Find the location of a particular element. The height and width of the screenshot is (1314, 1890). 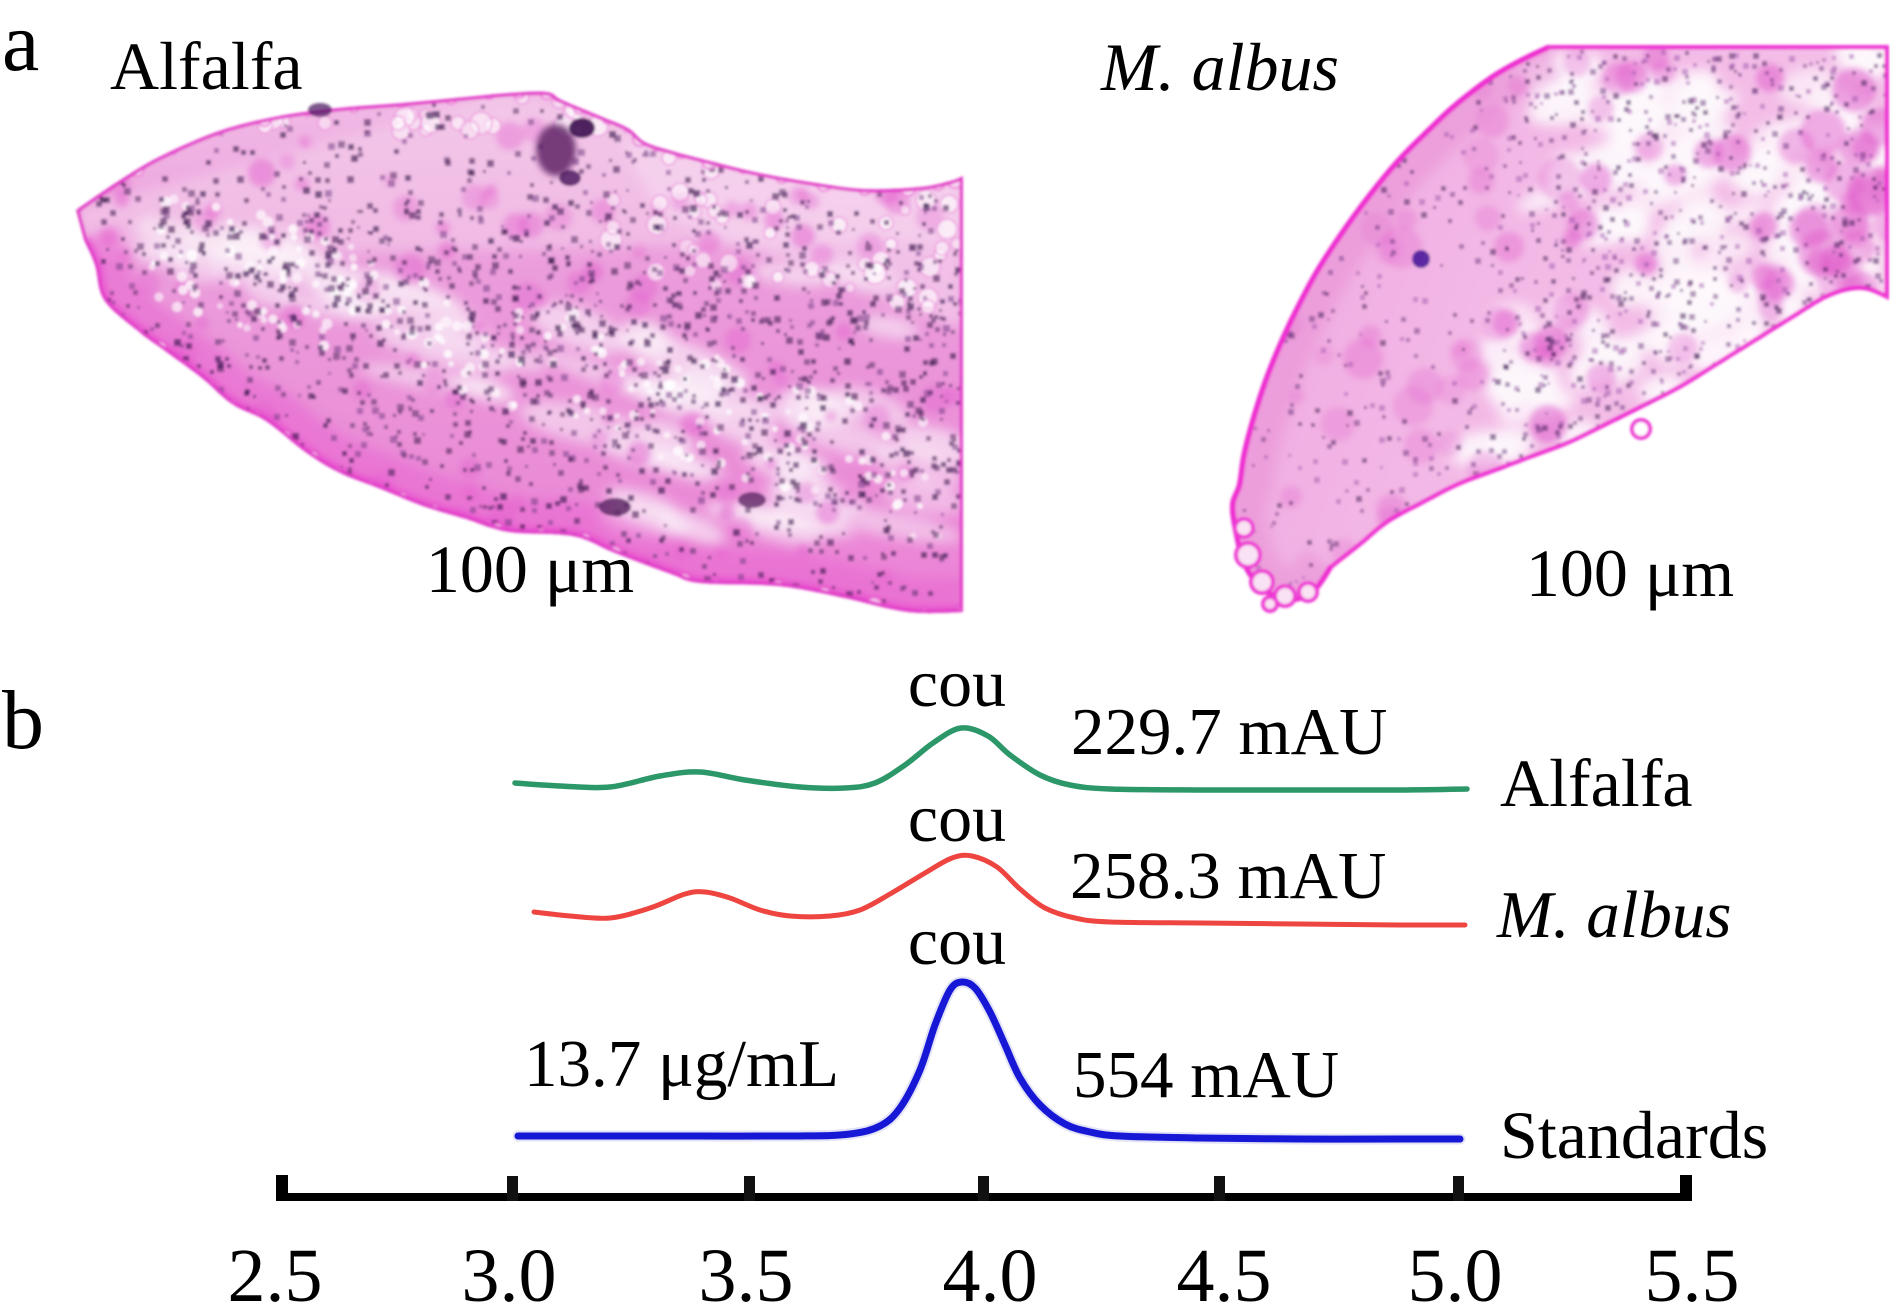

svg-text: 3.0 is located at coordinates (509, 1274).